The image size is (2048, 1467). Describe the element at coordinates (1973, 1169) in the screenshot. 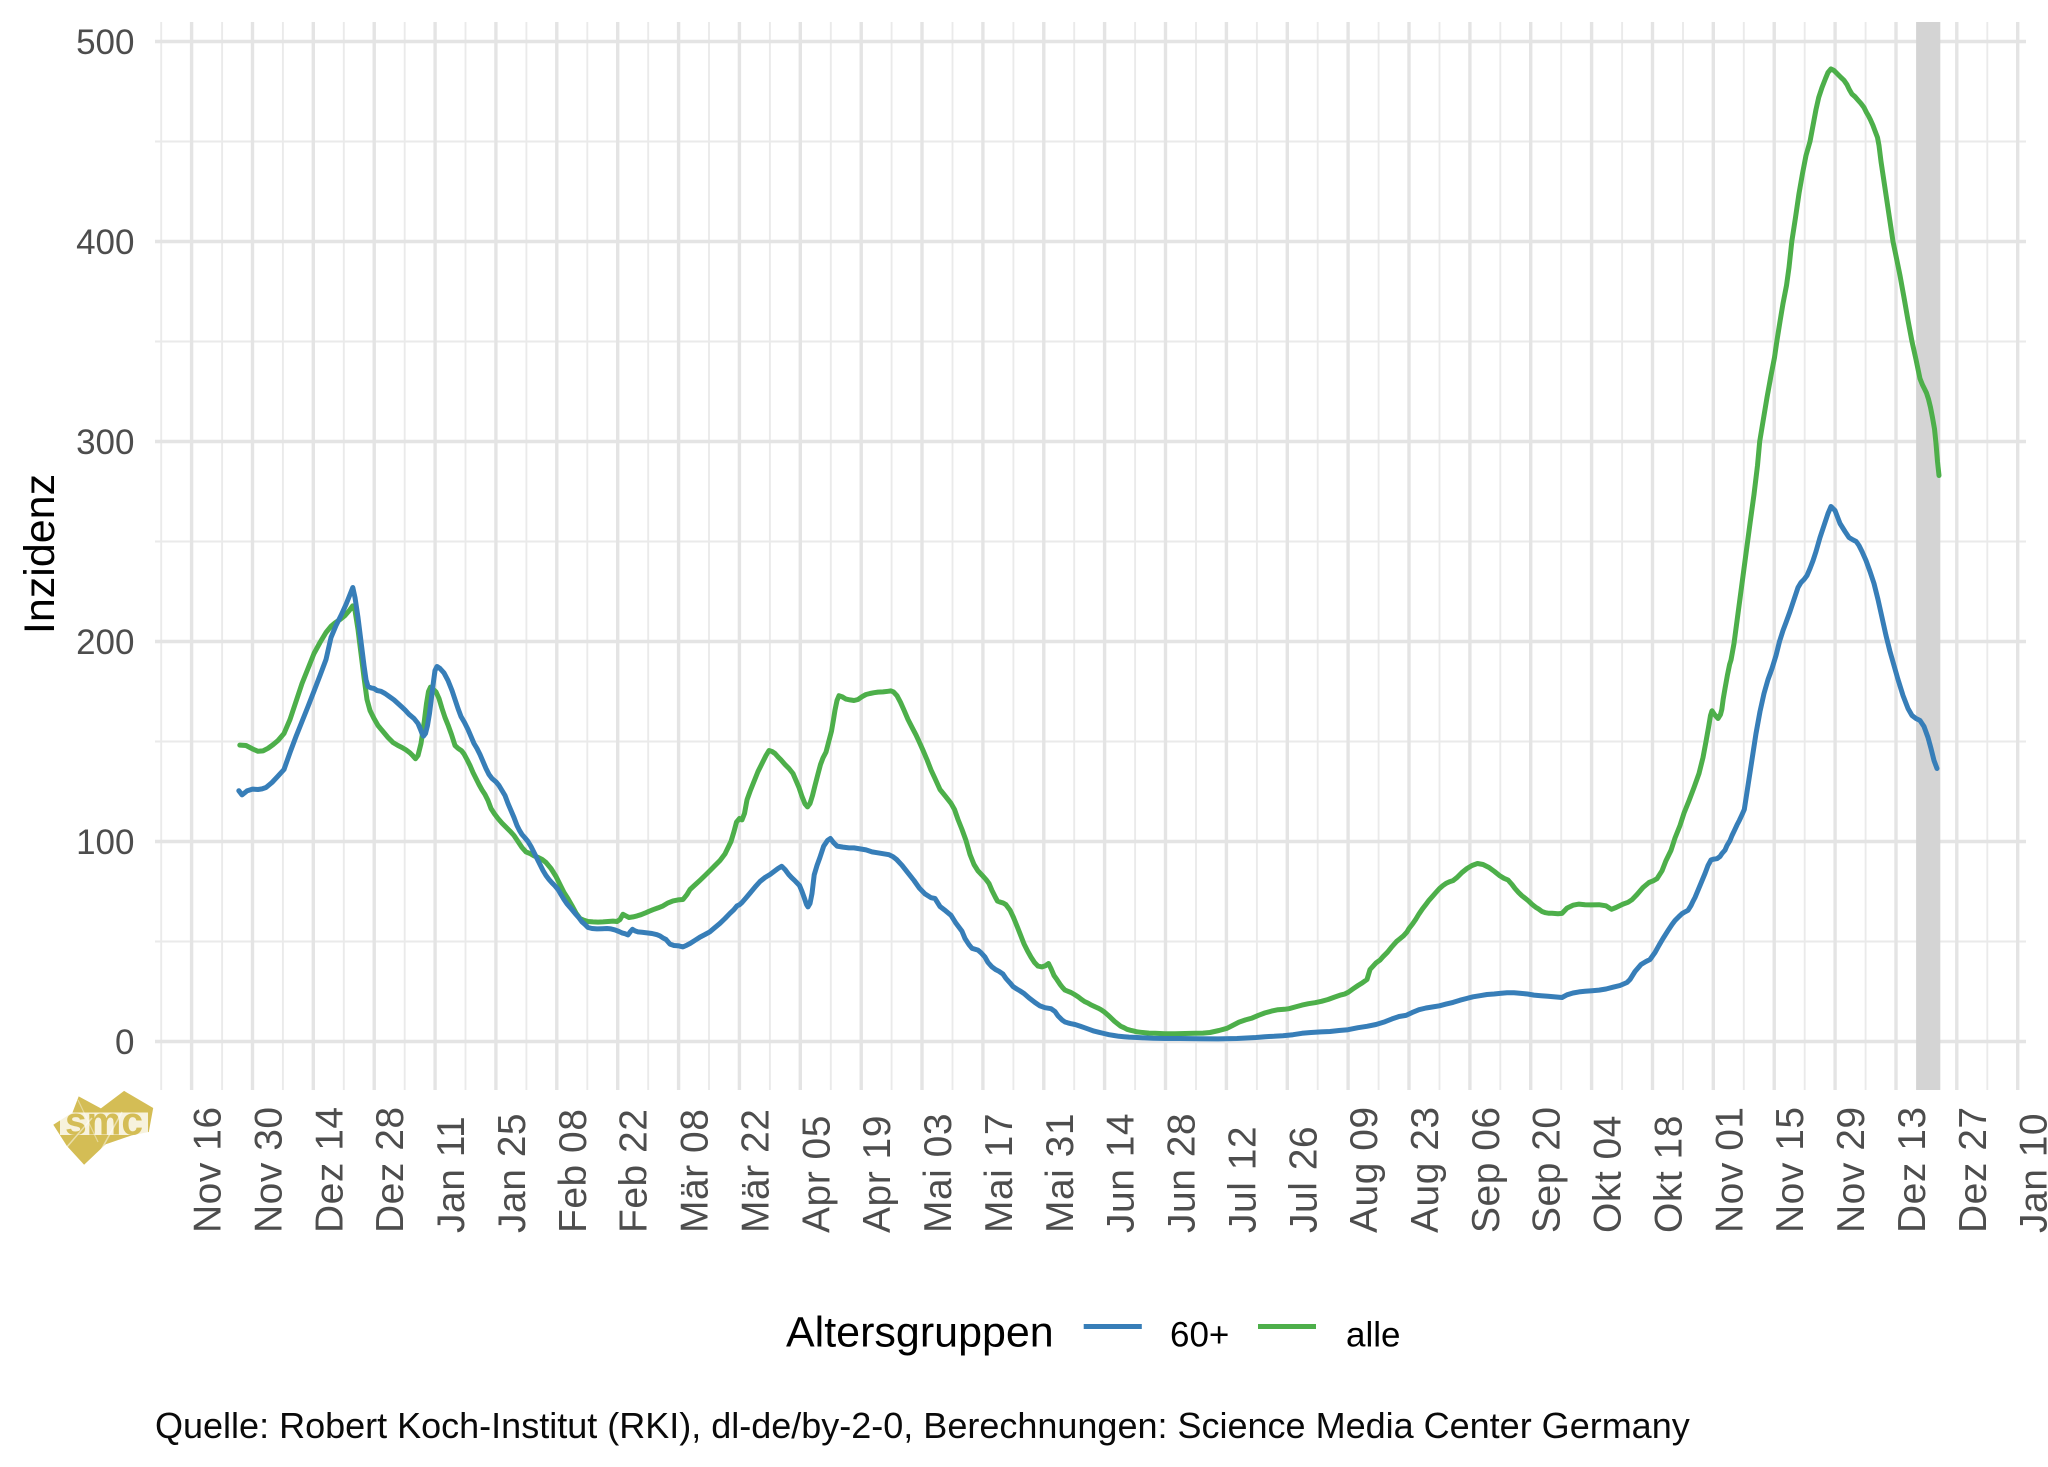

I see `svg-text: Dez 27` at that location.